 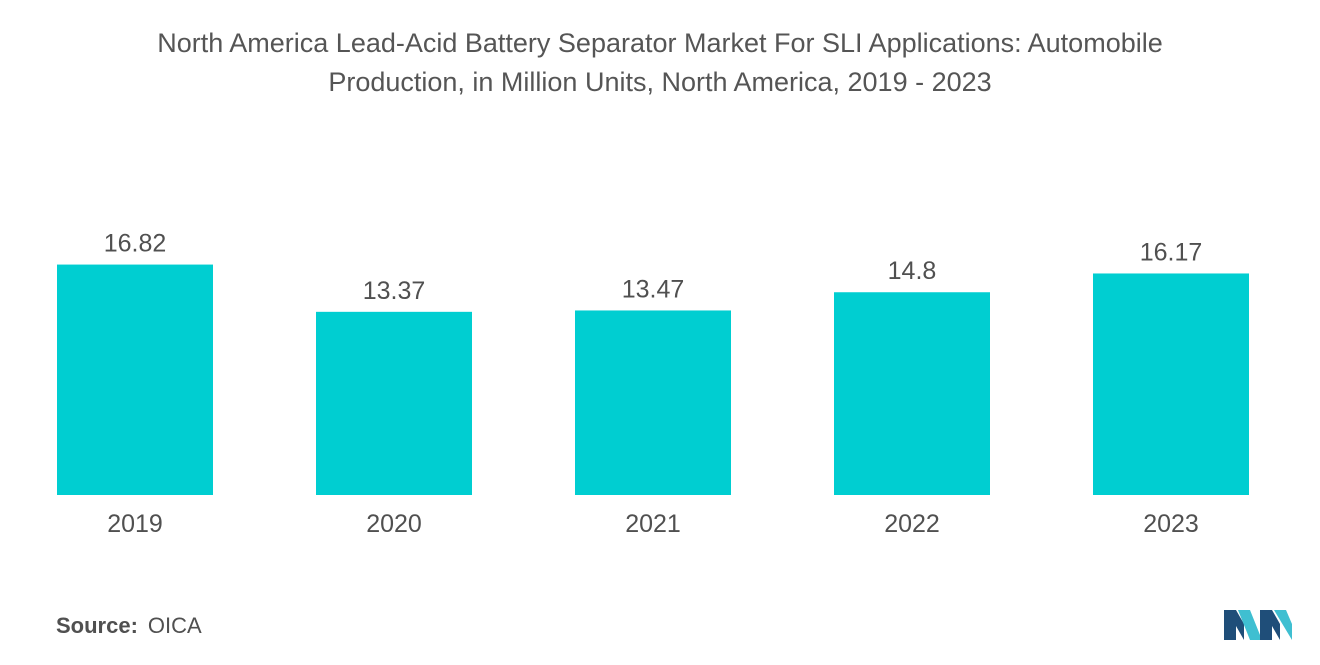 What do you see at coordinates (653, 289) in the screenshot?
I see `data-label-2021: 13.47` at bounding box center [653, 289].